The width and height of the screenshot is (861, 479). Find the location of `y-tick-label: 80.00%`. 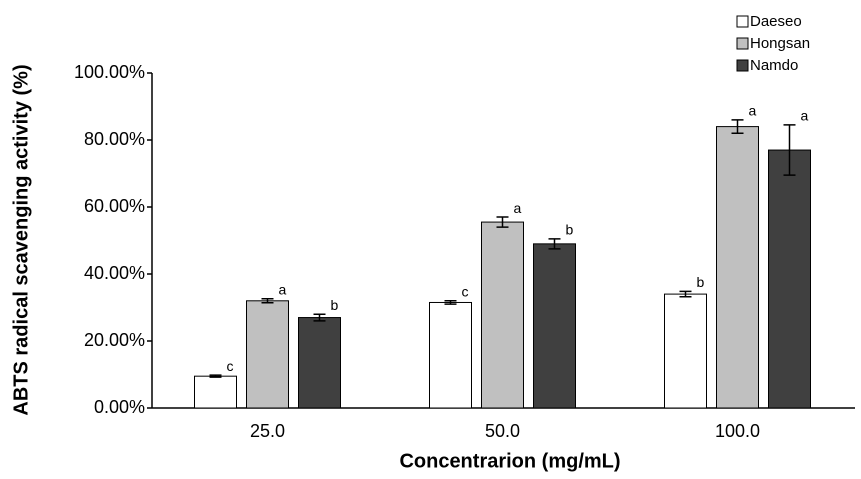

y-tick-label: 80.00% is located at coordinates (114, 139).